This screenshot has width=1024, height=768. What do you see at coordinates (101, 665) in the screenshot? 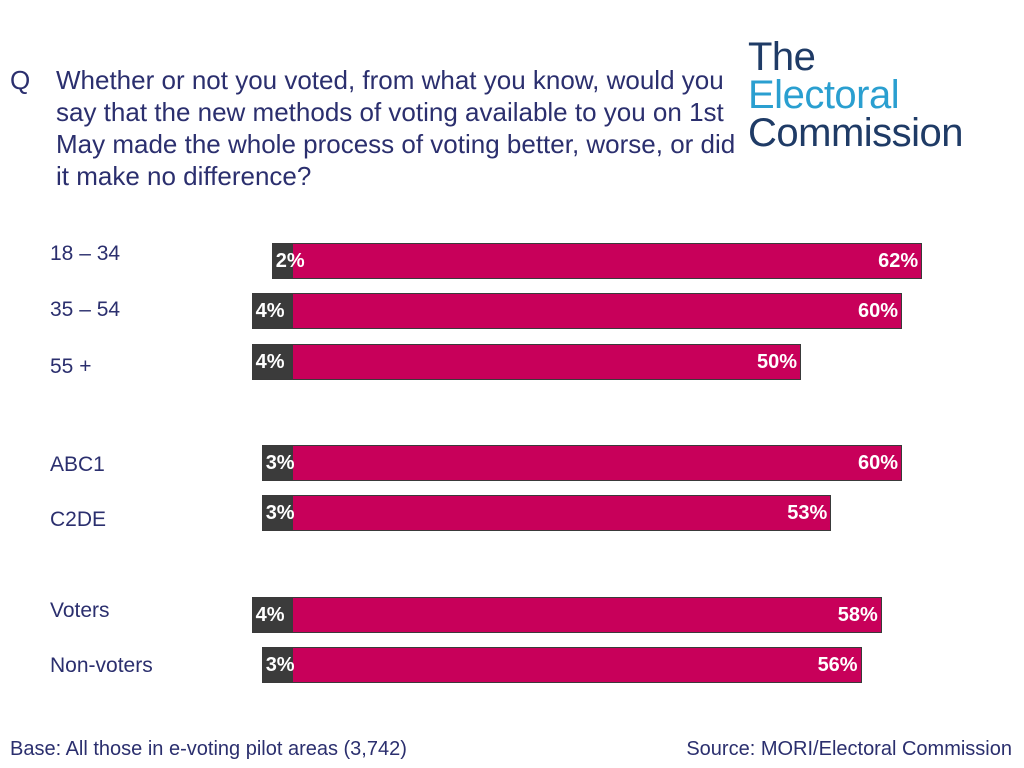
I see `row-label-6: Non-voters` at bounding box center [101, 665].